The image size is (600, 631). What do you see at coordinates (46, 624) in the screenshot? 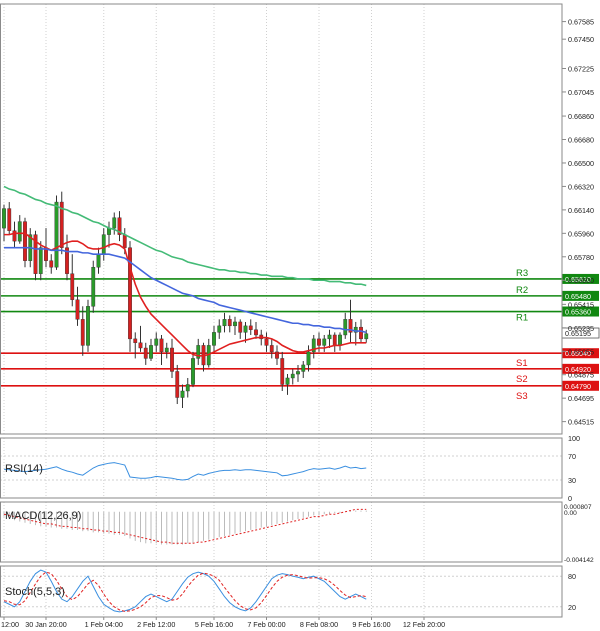
I see `time-tick-label: 30 Jan 20:00` at bounding box center [46, 624].